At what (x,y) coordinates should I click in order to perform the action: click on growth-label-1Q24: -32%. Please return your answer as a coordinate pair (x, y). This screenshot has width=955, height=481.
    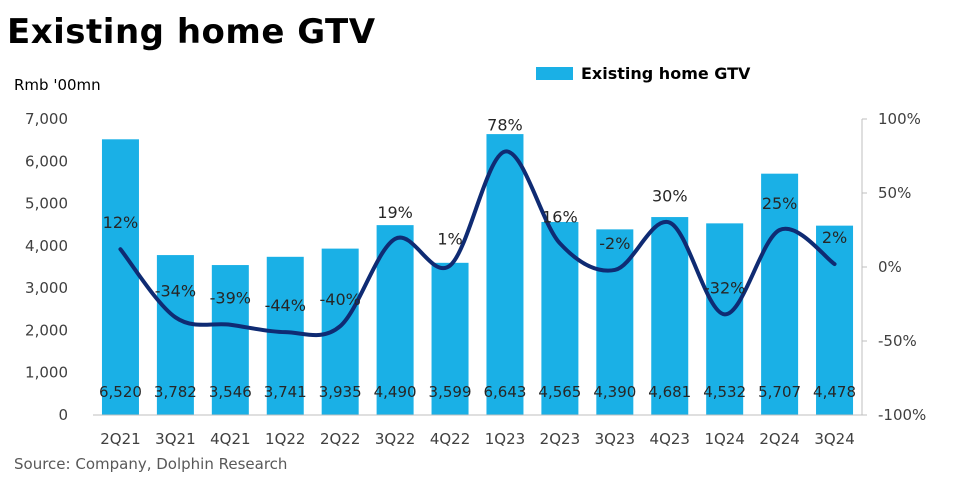
    Looking at the image, I should click on (724, 287).